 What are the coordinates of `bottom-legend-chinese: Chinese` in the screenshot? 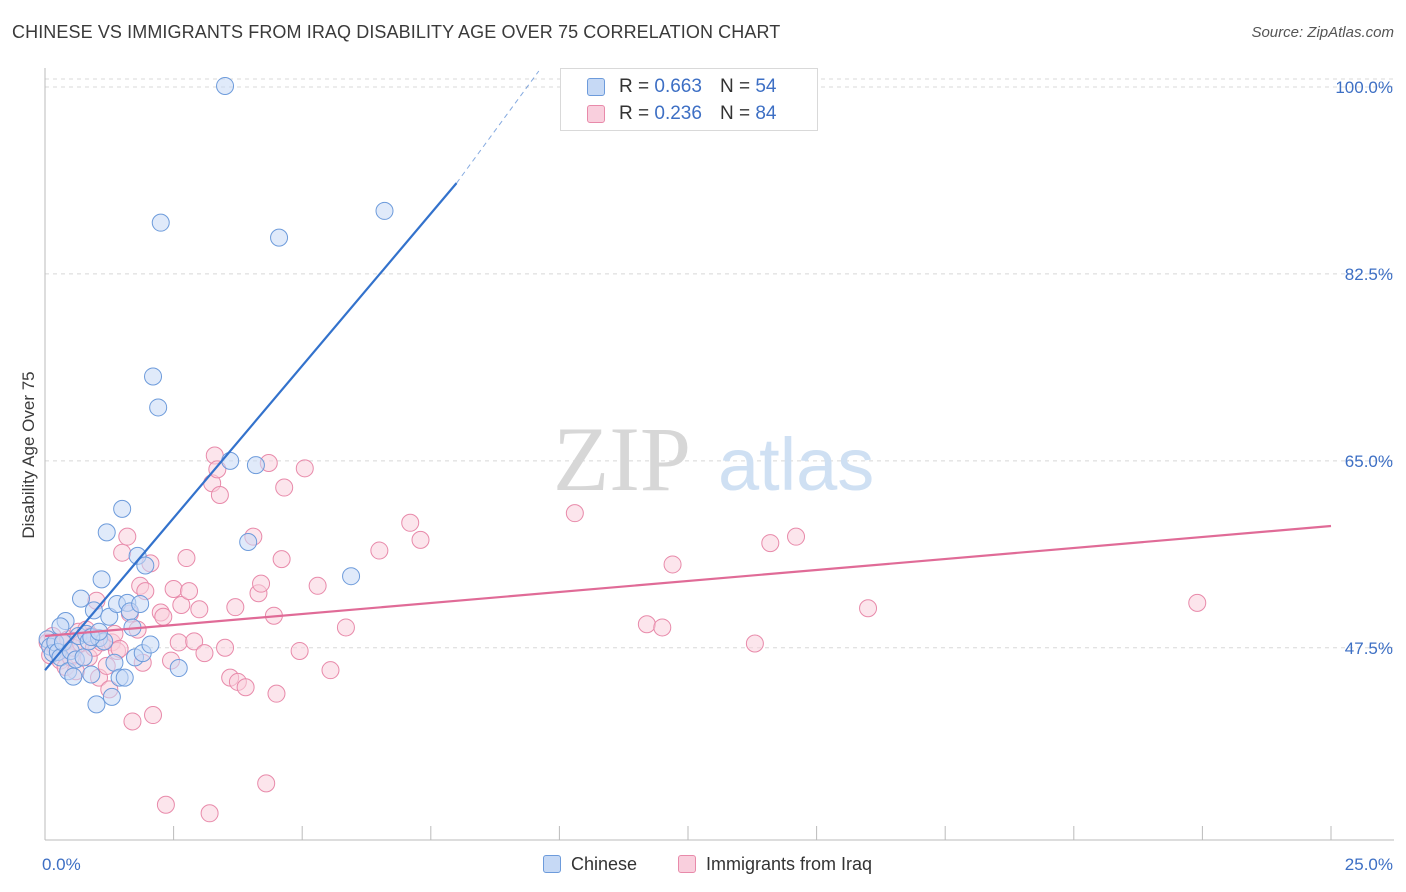 It's located at (590, 864).